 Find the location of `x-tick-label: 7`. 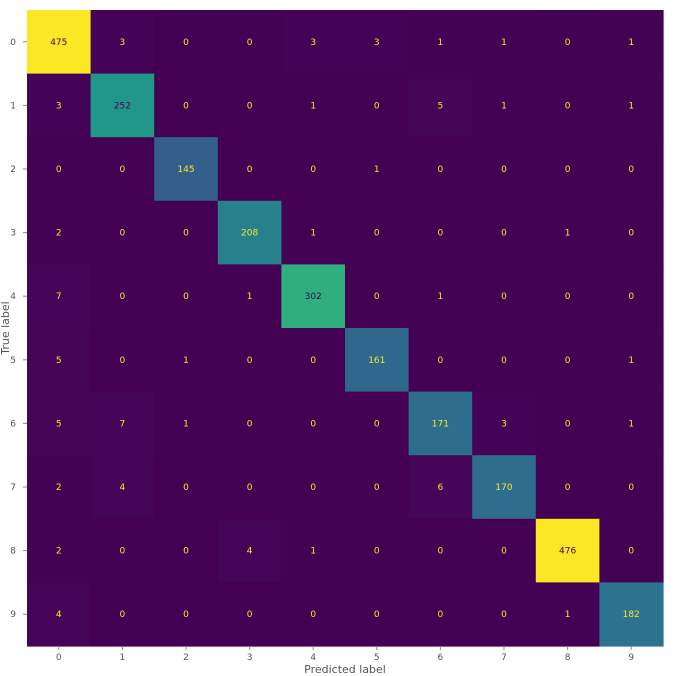

x-tick-label: 7 is located at coordinates (504, 658).